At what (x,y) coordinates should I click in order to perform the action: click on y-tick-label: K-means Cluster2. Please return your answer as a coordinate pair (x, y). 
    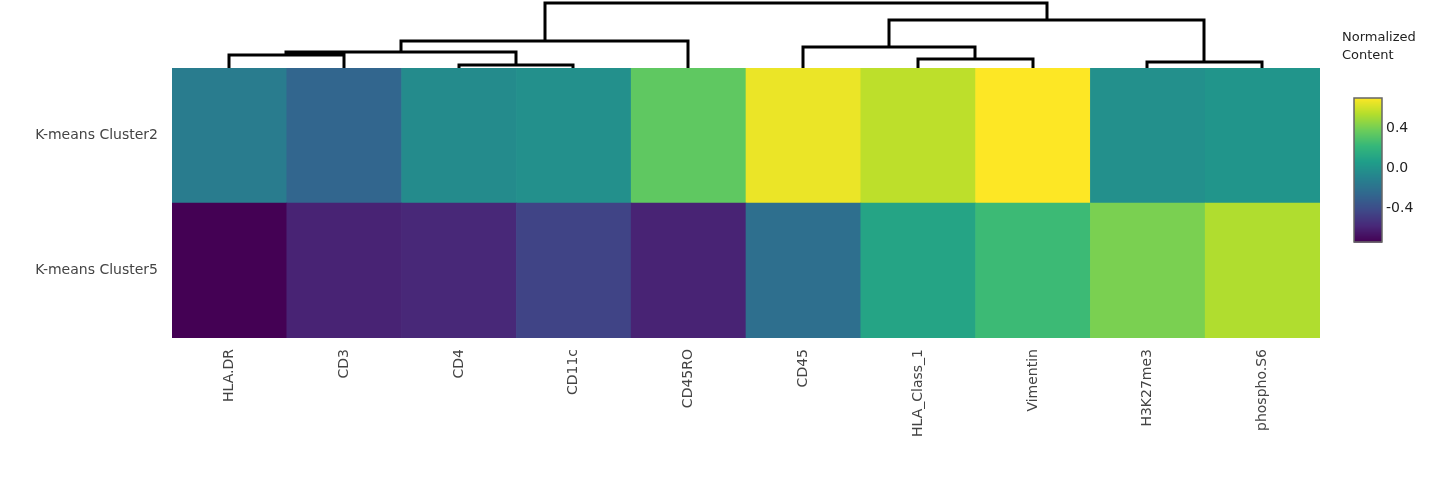
    Looking at the image, I should click on (96, 134).